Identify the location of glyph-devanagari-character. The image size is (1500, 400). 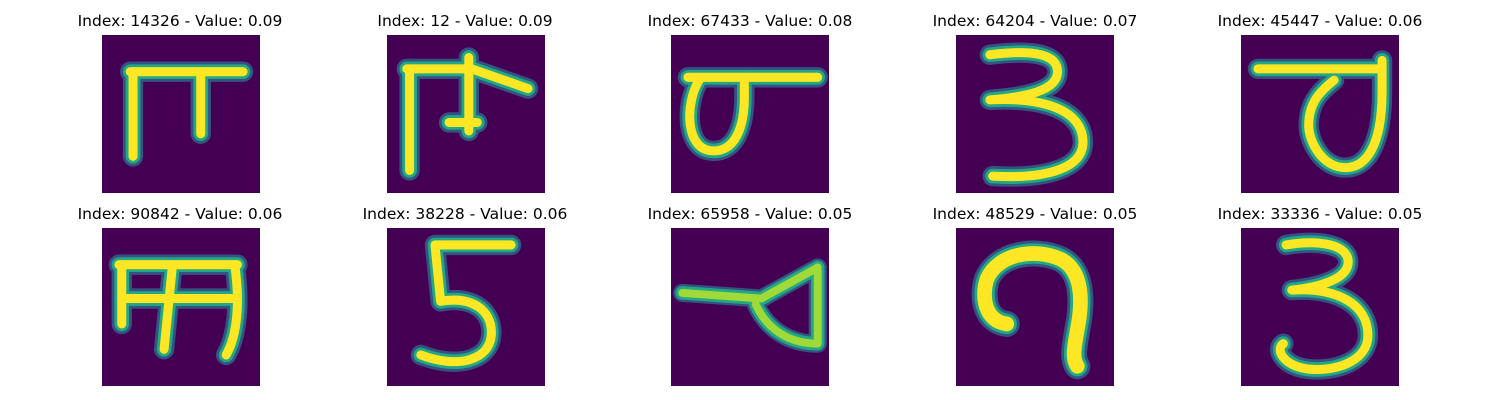
(467, 114).